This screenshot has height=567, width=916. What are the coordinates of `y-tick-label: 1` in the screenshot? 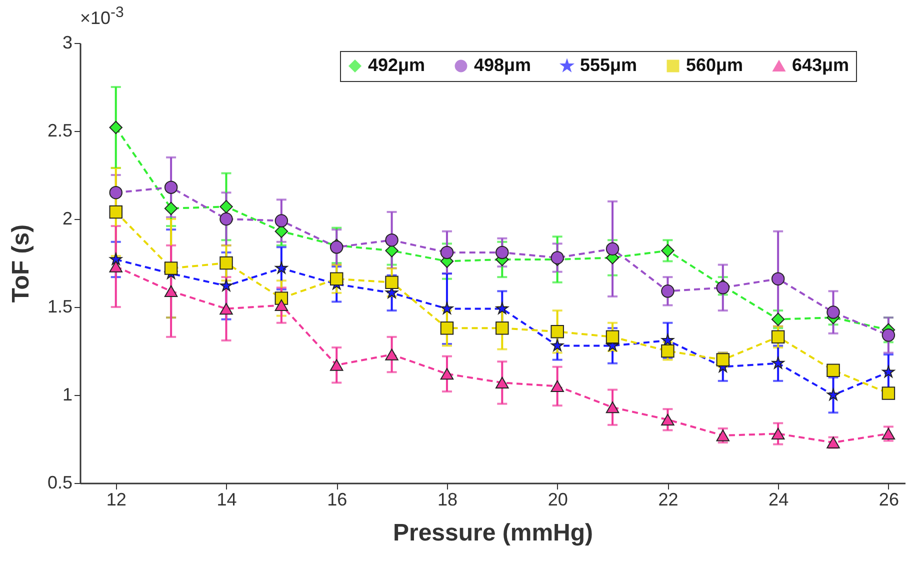 It's located at (67, 394).